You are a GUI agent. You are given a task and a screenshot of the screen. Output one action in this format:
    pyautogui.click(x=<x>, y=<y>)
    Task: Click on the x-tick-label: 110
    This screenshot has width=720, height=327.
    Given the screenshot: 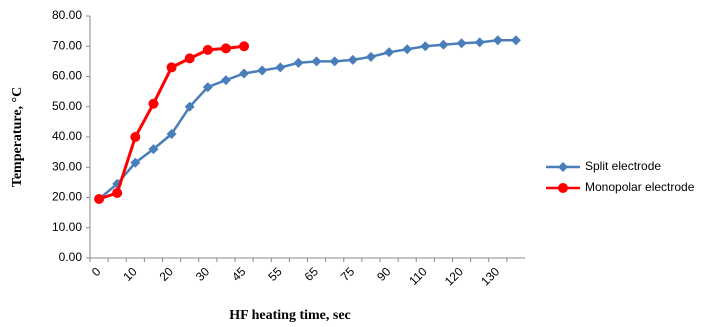 What is the action you would take?
    pyautogui.click(x=418, y=276)
    